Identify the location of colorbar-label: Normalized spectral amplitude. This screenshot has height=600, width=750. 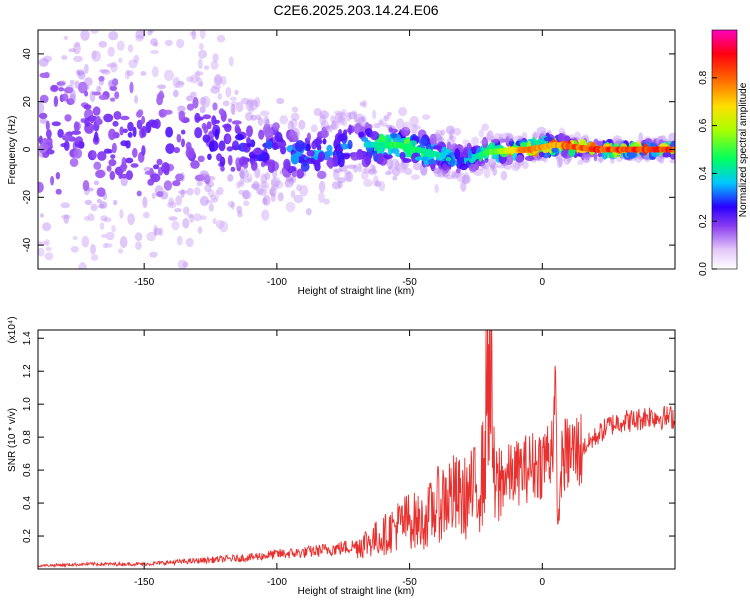
(743, 149).